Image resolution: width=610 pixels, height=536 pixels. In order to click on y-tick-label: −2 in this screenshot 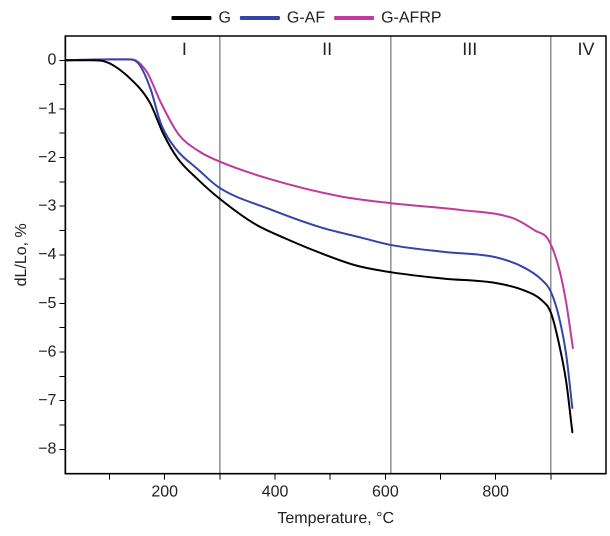, I will do `click(47, 157)`.